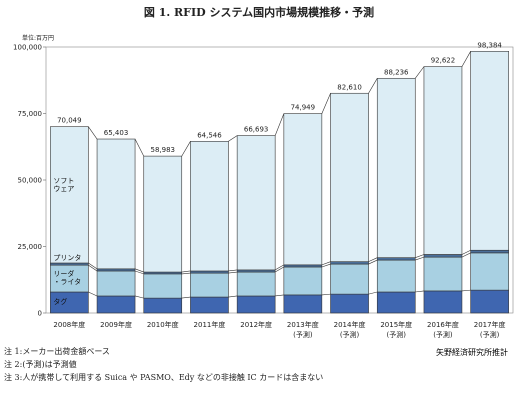 This screenshot has width=518, height=400. Describe the element at coordinates (443, 324) in the screenshot. I see `x-tick-label: 2016年度` at that location.